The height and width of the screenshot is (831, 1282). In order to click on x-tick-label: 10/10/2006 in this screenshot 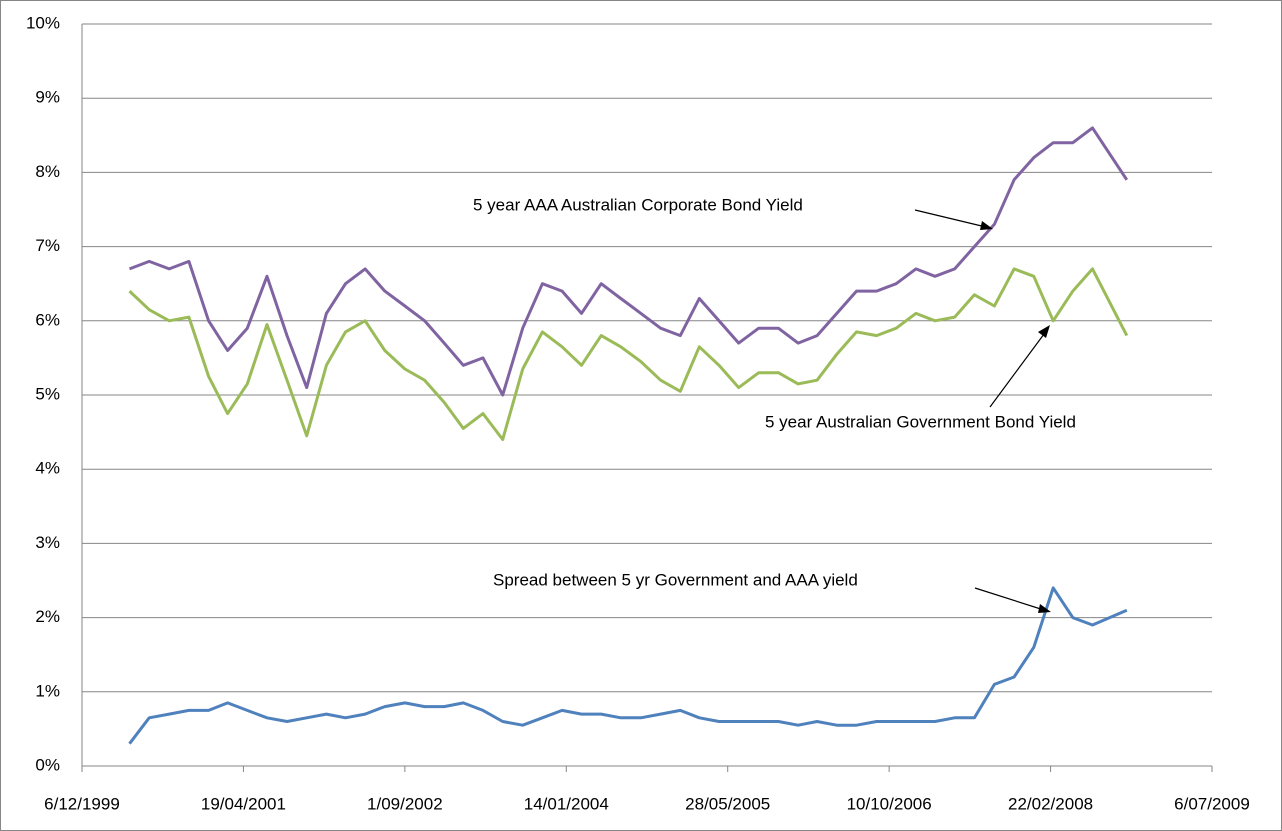, I will do `click(889, 803)`.